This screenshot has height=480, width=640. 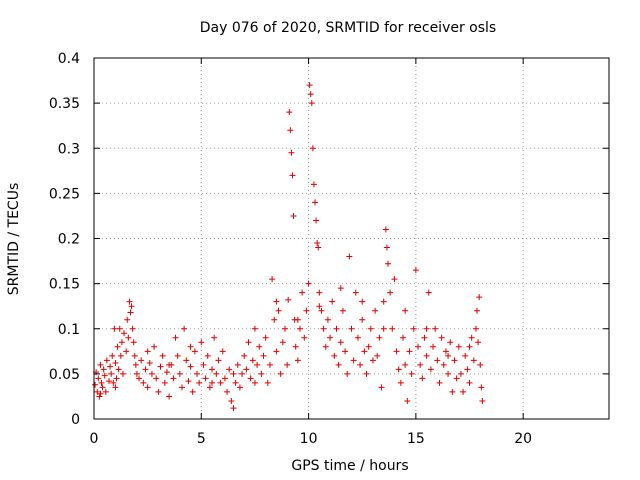 I want to click on y-tick-label: 0.1, so click(x=69, y=330).